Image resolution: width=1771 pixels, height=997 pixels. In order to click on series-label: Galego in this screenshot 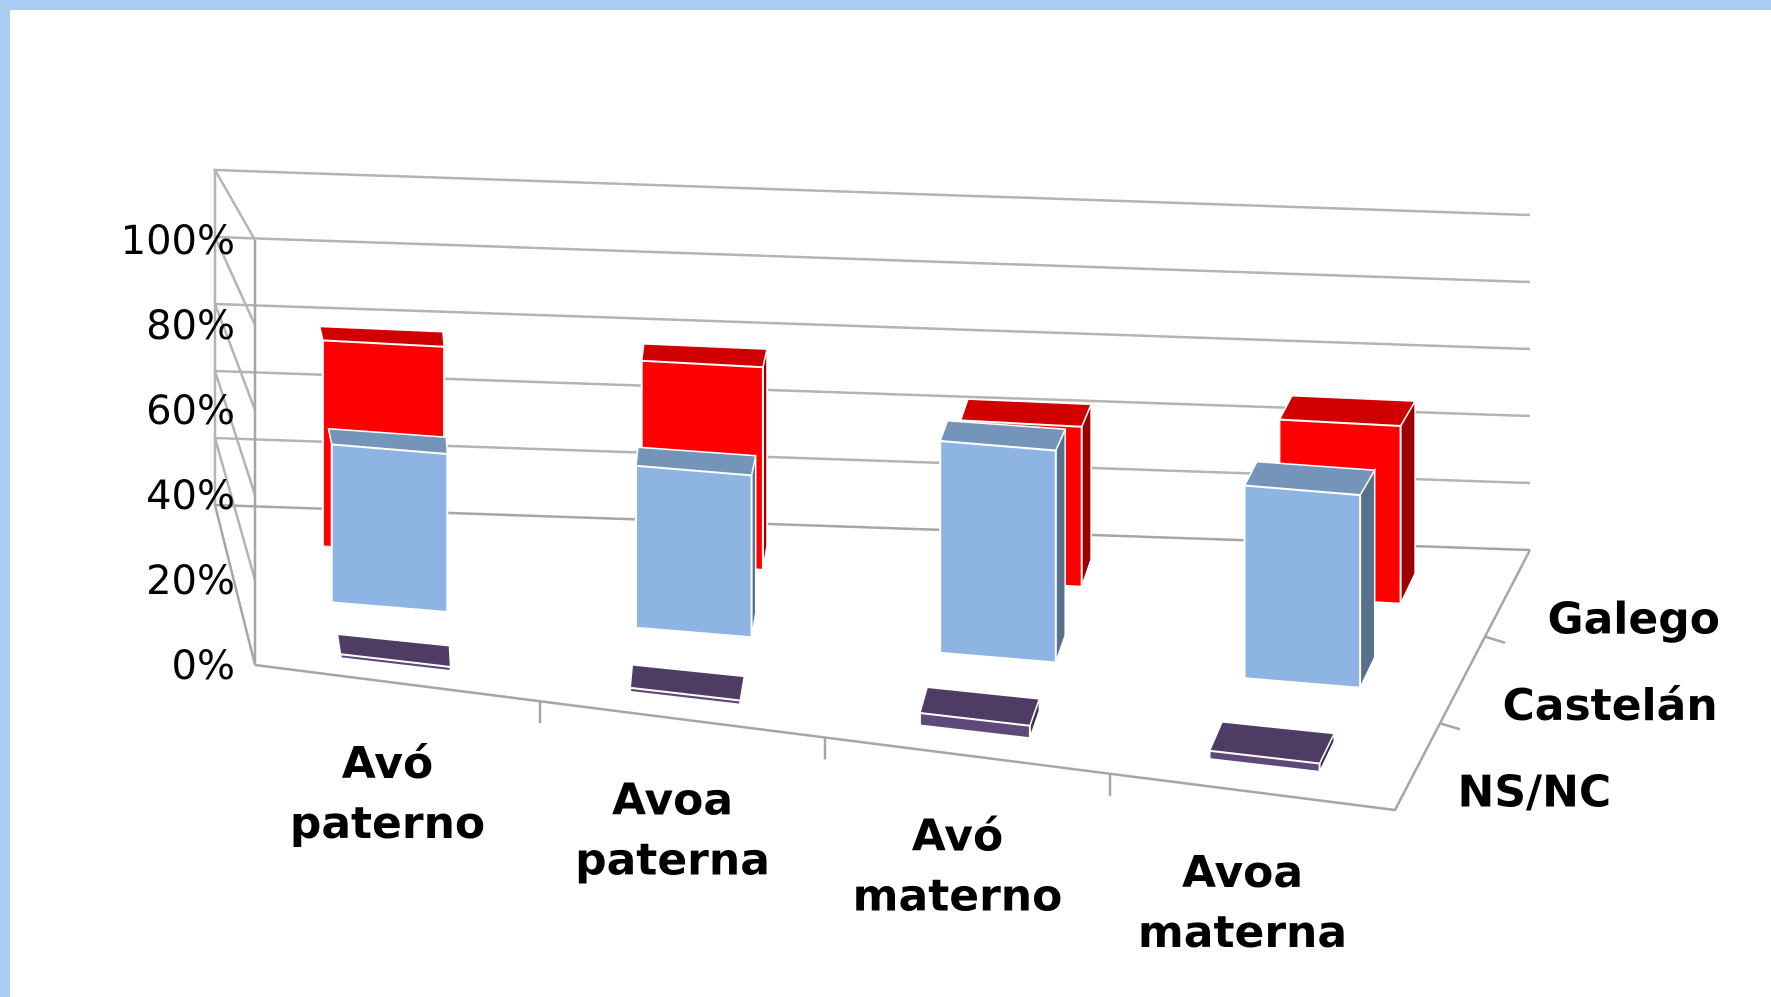, I will do `click(1634, 618)`.